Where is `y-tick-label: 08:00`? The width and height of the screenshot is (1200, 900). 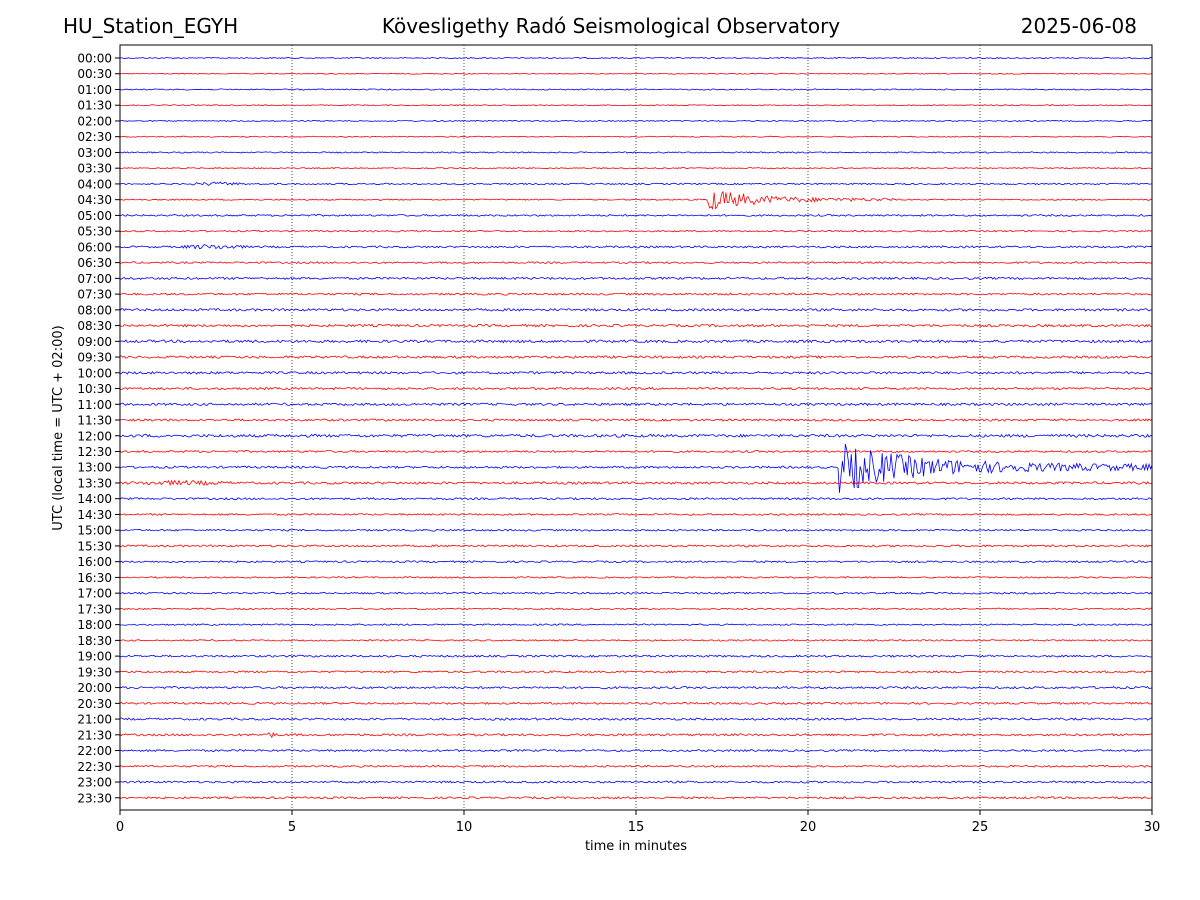 y-tick-label: 08:00 is located at coordinates (94, 310).